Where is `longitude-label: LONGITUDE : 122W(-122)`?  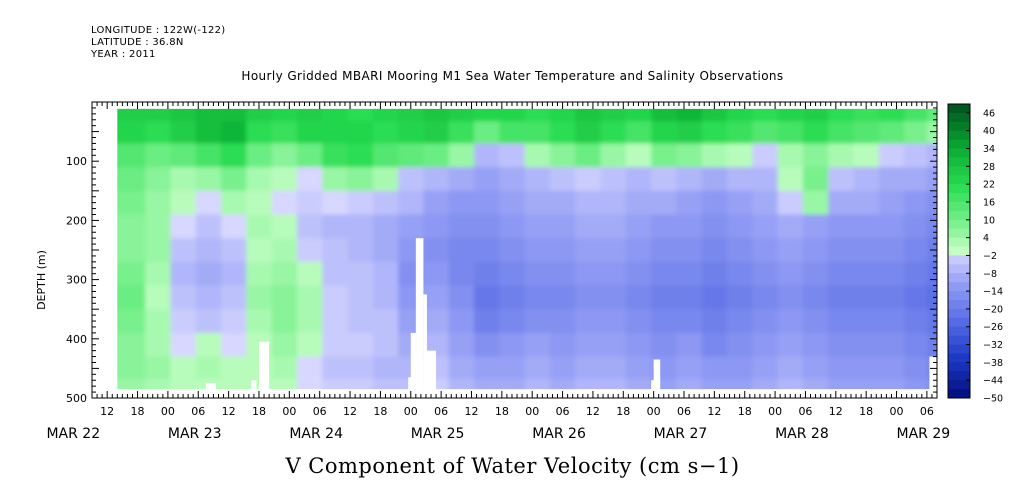
longitude-label: LONGITUDE : 122W(-122) is located at coordinates (158, 30).